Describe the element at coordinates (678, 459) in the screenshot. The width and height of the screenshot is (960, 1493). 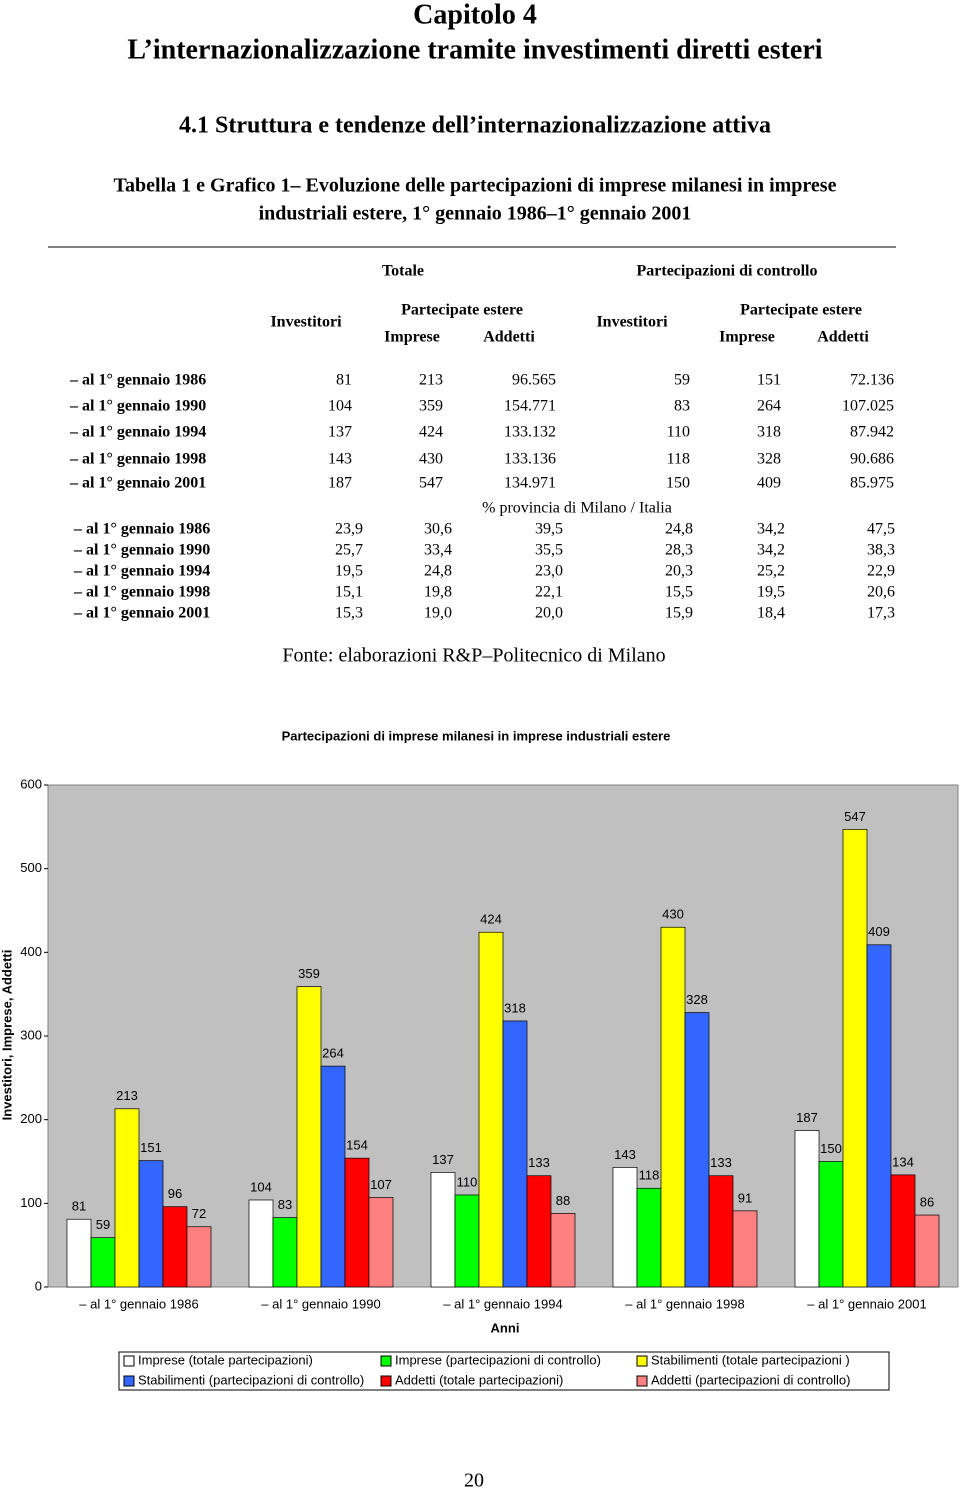
I see `cell: 118` at that location.